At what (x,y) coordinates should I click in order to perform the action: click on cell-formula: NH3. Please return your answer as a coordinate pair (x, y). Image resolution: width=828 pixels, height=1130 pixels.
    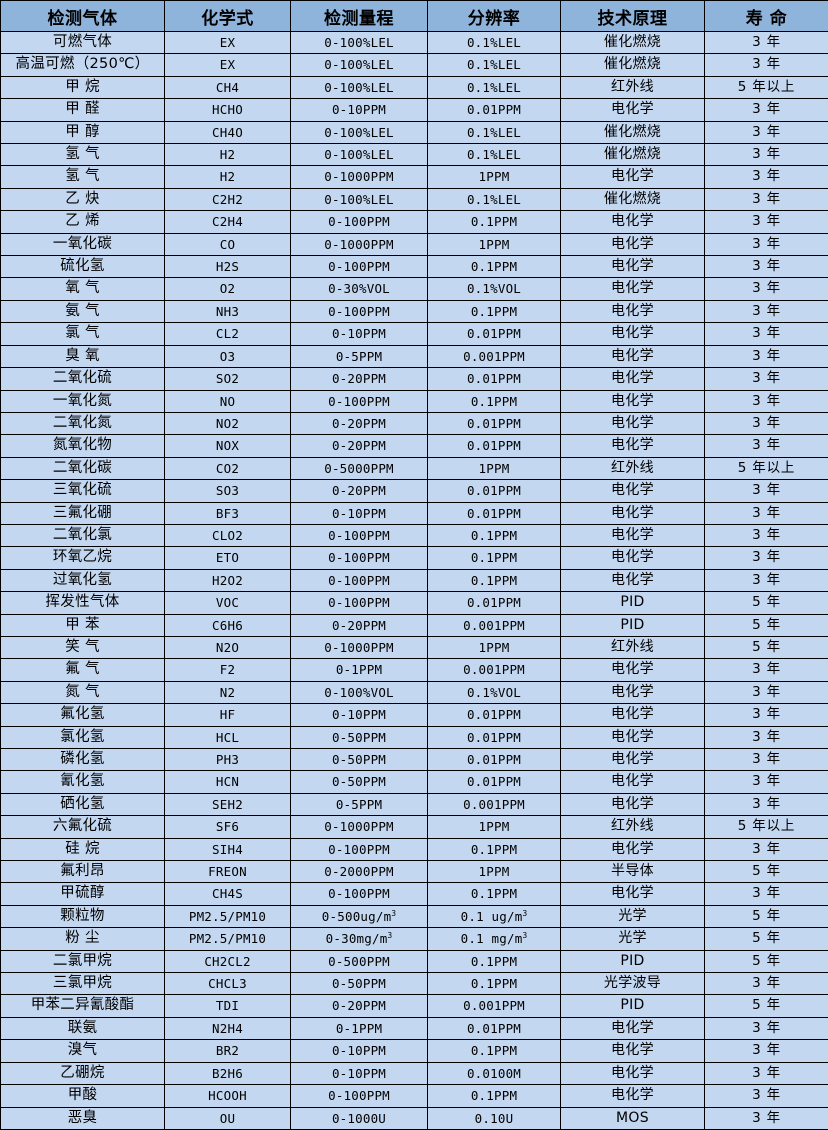
    Looking at the image, I should click on (228, 311).